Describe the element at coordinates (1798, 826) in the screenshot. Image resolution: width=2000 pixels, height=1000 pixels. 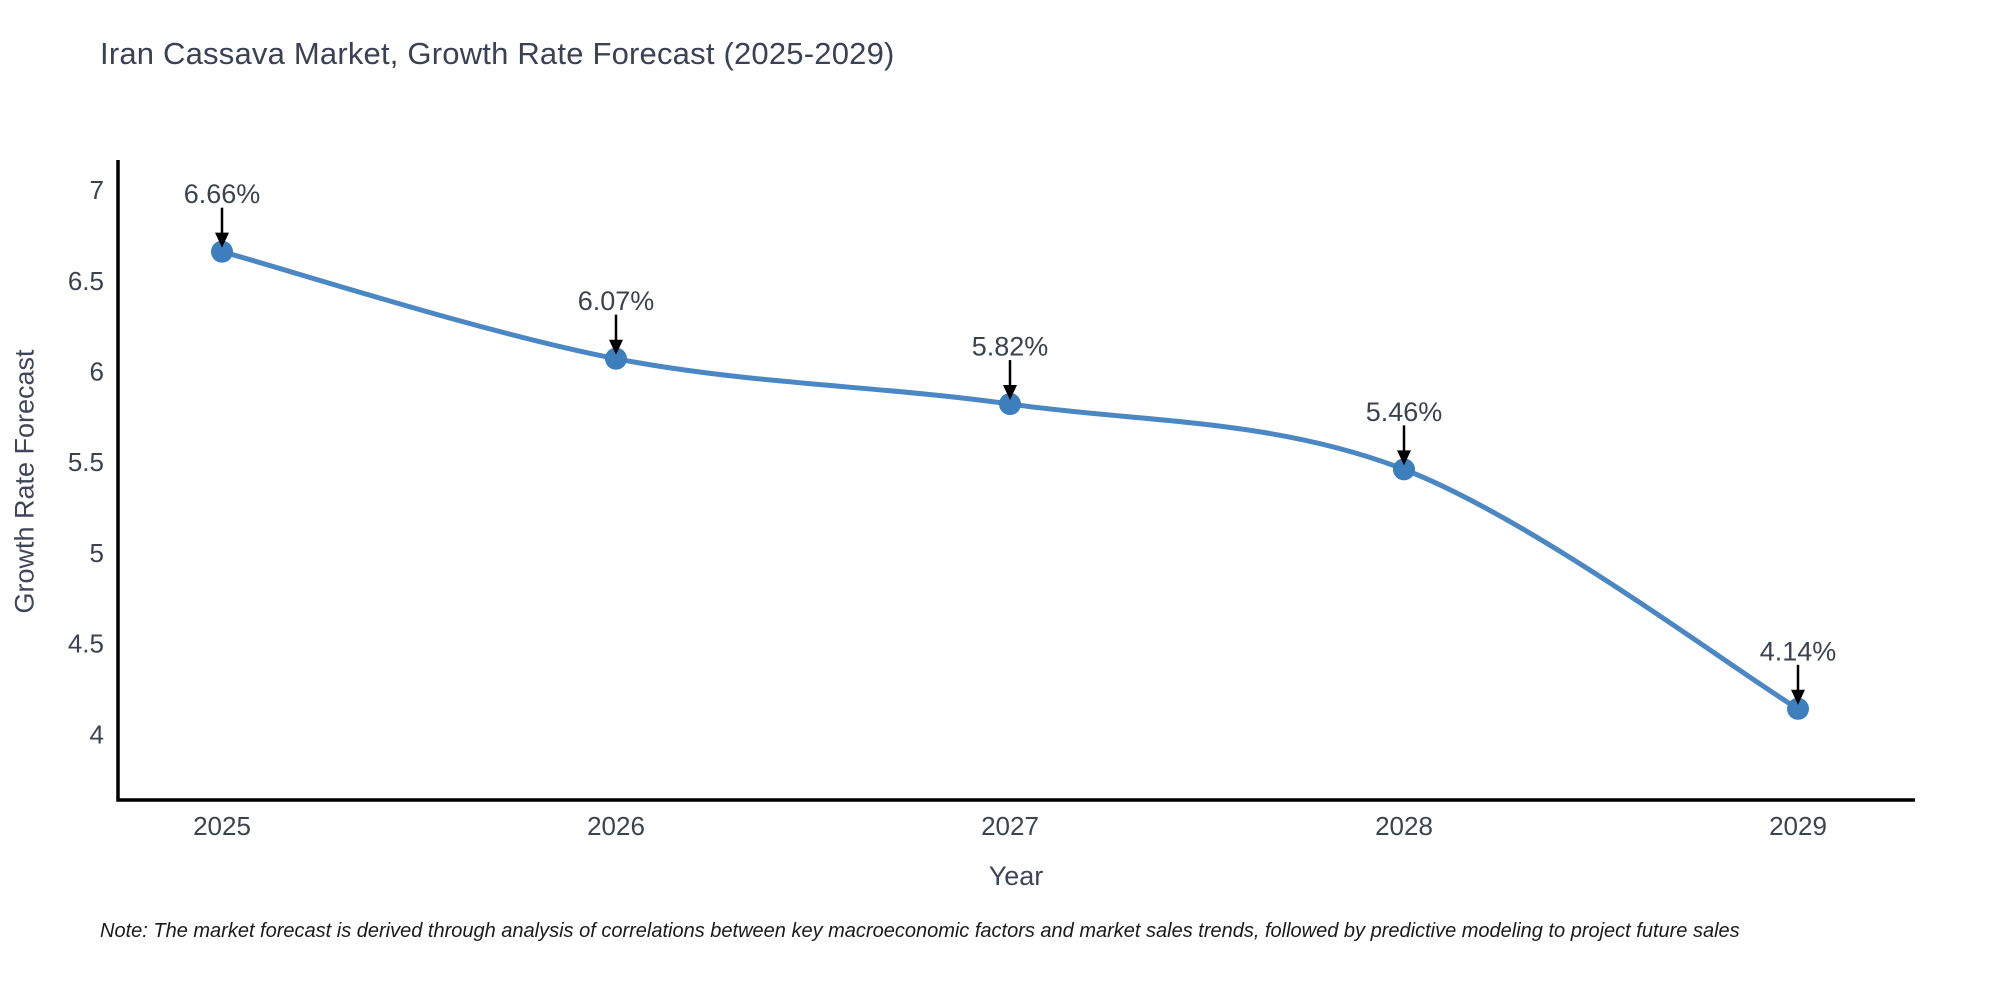
I see `x-tick-label: 2029` at that location.